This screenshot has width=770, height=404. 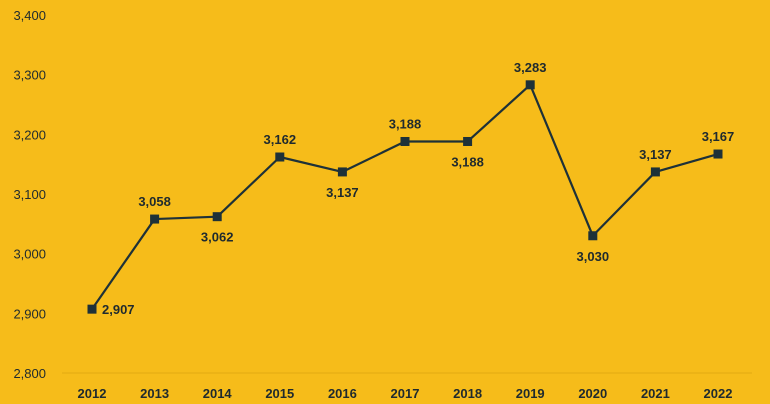 What do you see at coordinates (279, 393) in the screenshot?
I see `x-tick-label: 2015` at bounding box center [279, 393].